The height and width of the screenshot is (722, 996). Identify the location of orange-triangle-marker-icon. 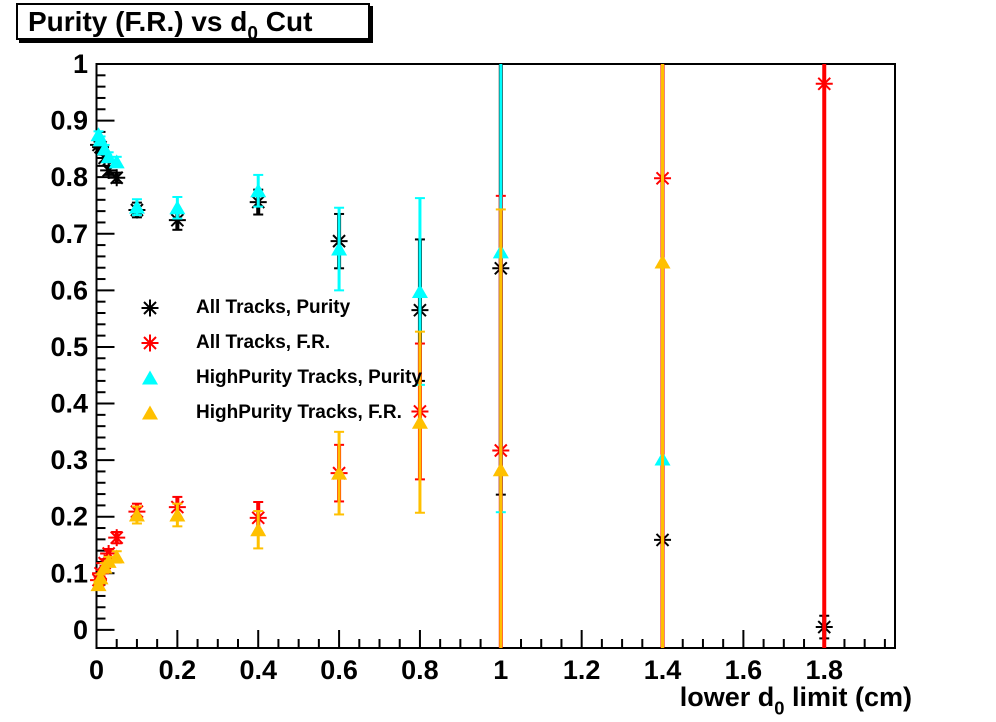
(150, 412).